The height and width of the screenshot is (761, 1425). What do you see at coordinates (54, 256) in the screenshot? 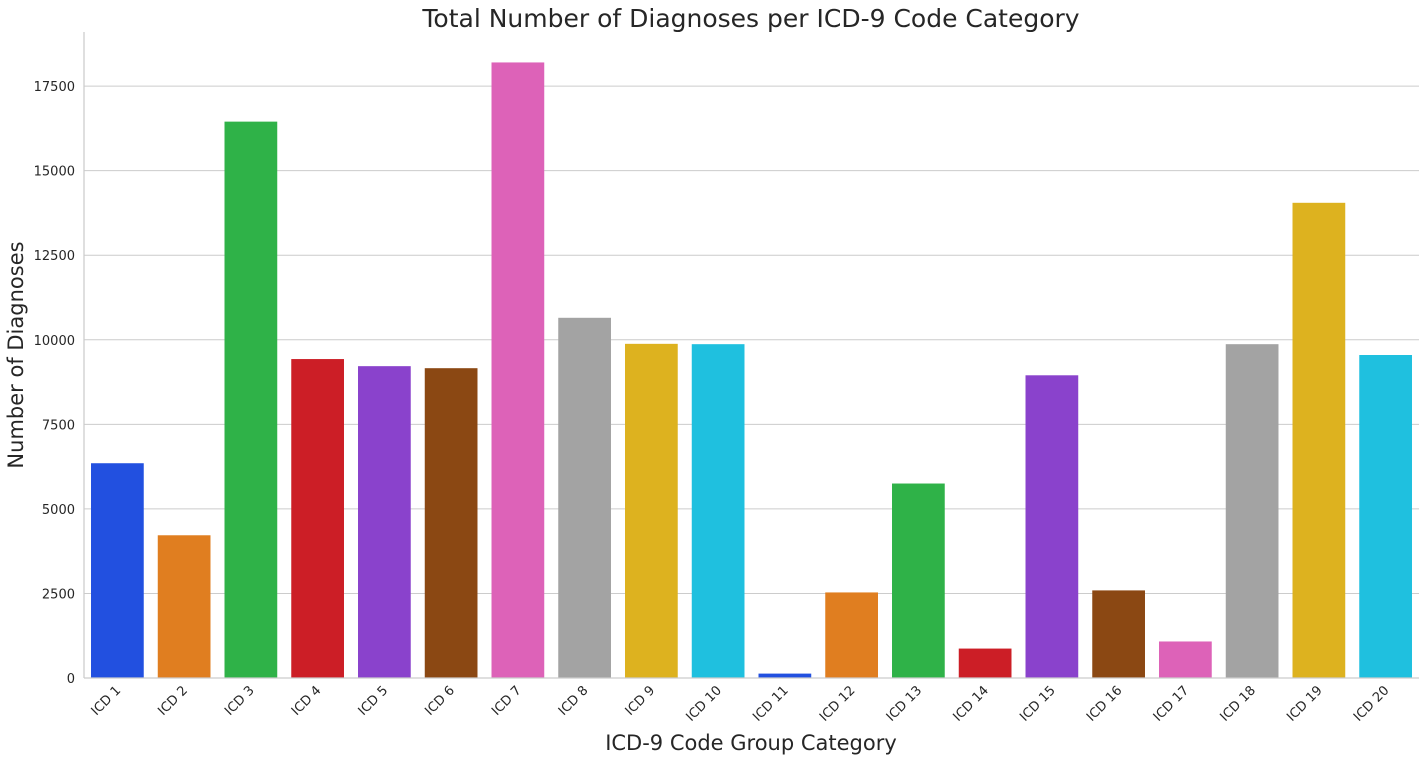
I see `y-tick-label: 12500` at bounding box center [54, 256].